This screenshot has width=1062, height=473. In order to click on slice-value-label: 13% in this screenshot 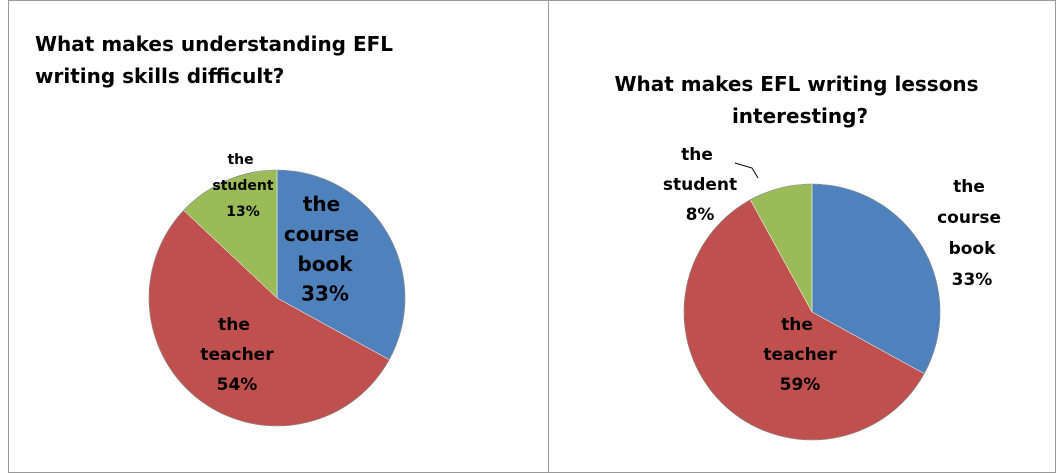, I will do `click(243, 212)`.